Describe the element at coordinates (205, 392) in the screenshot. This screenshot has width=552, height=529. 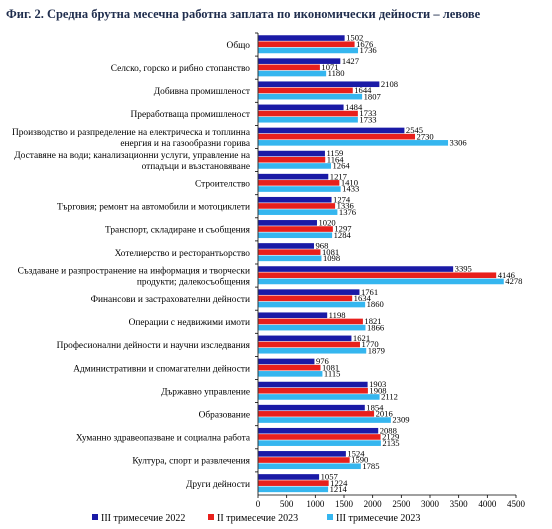
I see `category-label: Държавно управление` at that location.